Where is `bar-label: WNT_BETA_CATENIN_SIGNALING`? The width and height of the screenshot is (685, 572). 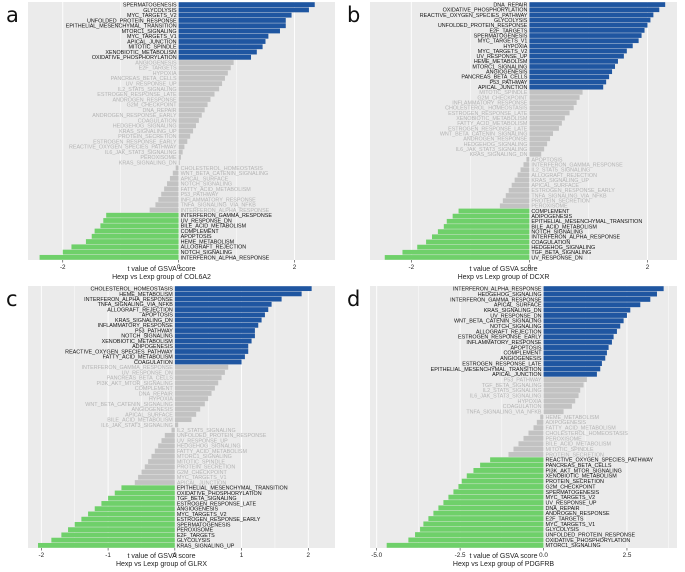
bar-label: WNT_BETA_CATENIN_SIGNALING is located at coordinates (225, 174).